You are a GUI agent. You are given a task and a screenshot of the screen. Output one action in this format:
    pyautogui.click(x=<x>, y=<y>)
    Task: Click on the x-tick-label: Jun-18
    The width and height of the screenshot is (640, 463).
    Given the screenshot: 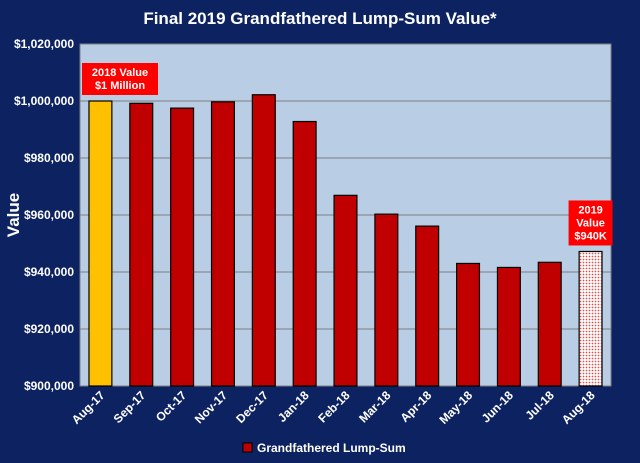 What is the action you would take?
    pyautogui.click(x=497, y=406)
    